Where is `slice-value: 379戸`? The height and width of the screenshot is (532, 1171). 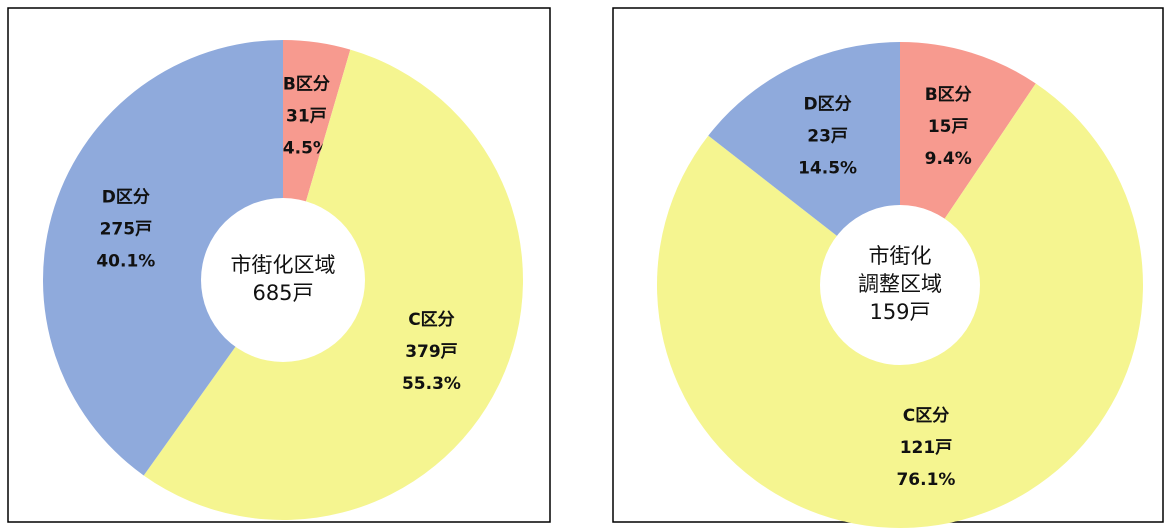 slice-value: 379戸 is located at coordinates (431, 352).